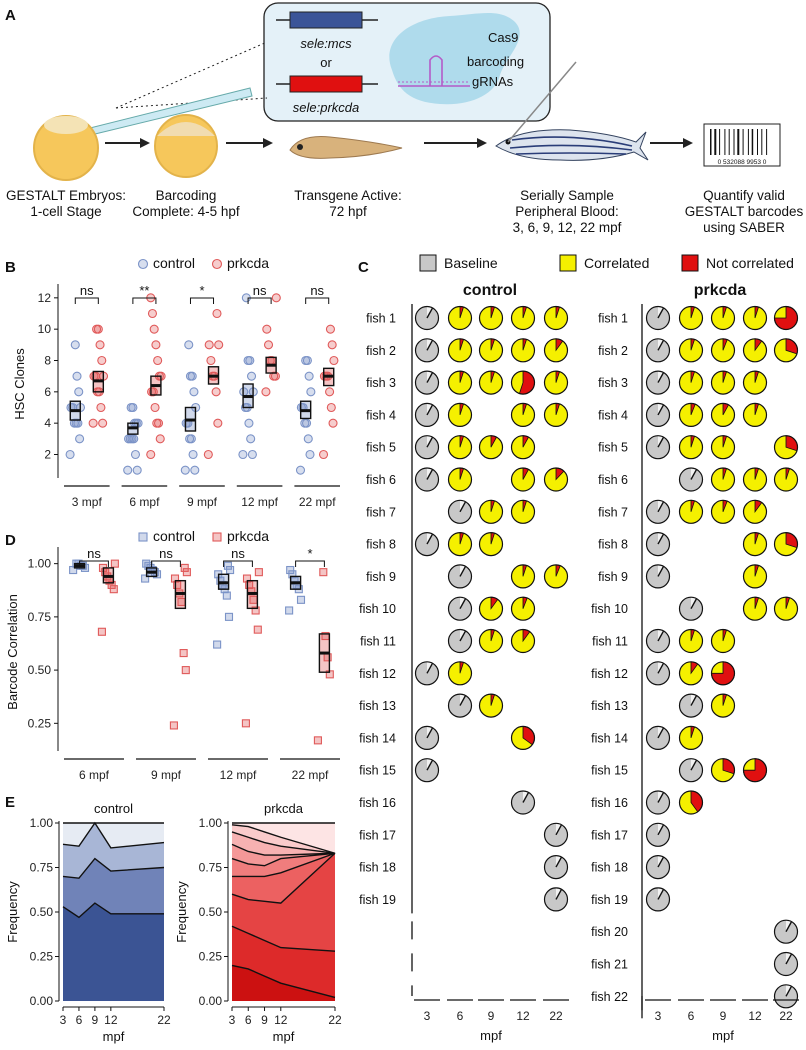 This screenshot has width=806, height=1050. What do you see at coordinates (186, 195) in the screenshot?
I see `step-label-2-line1: Barcoding` at bounding box center [186, 195].